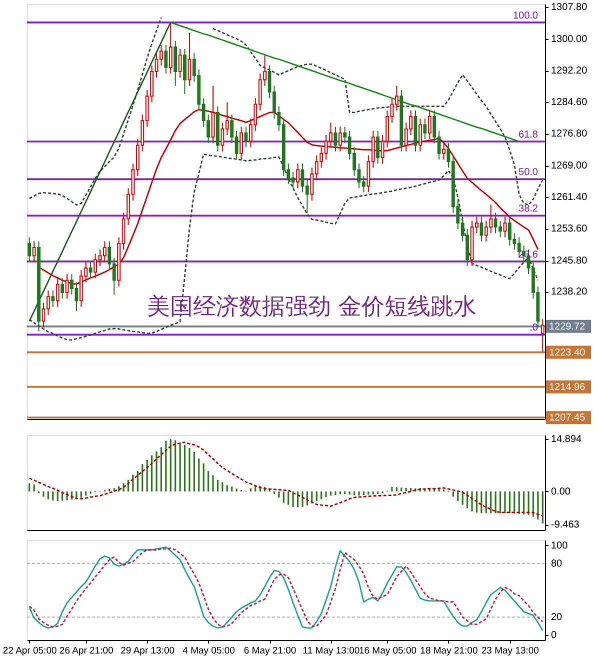 The width and height of the screenshot is (600, 660). I want to click on y-tick-label: 1238.20, so click(569, 292).